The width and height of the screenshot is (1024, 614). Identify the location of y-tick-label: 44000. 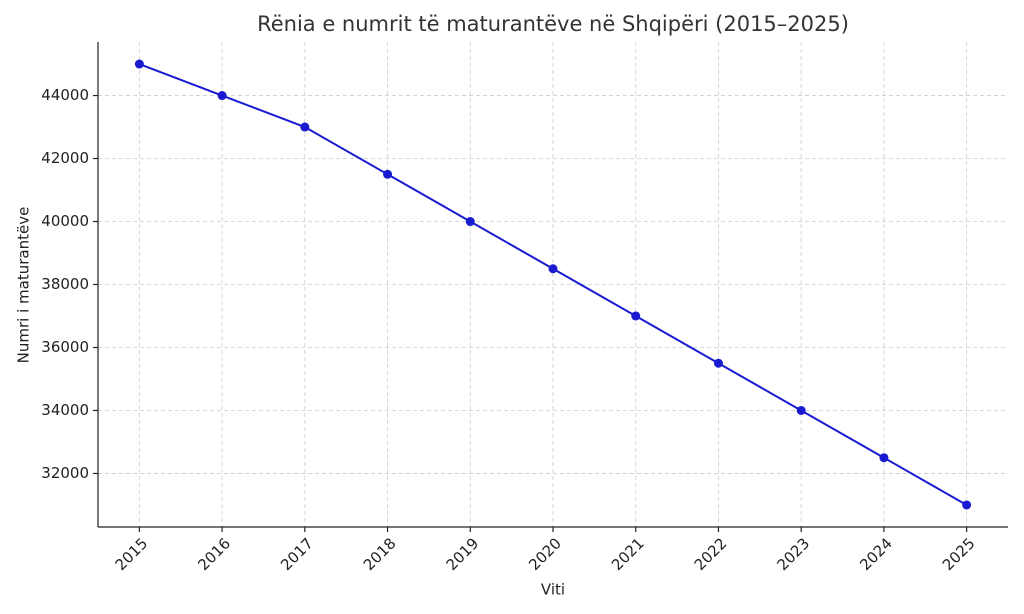
(65, 95).